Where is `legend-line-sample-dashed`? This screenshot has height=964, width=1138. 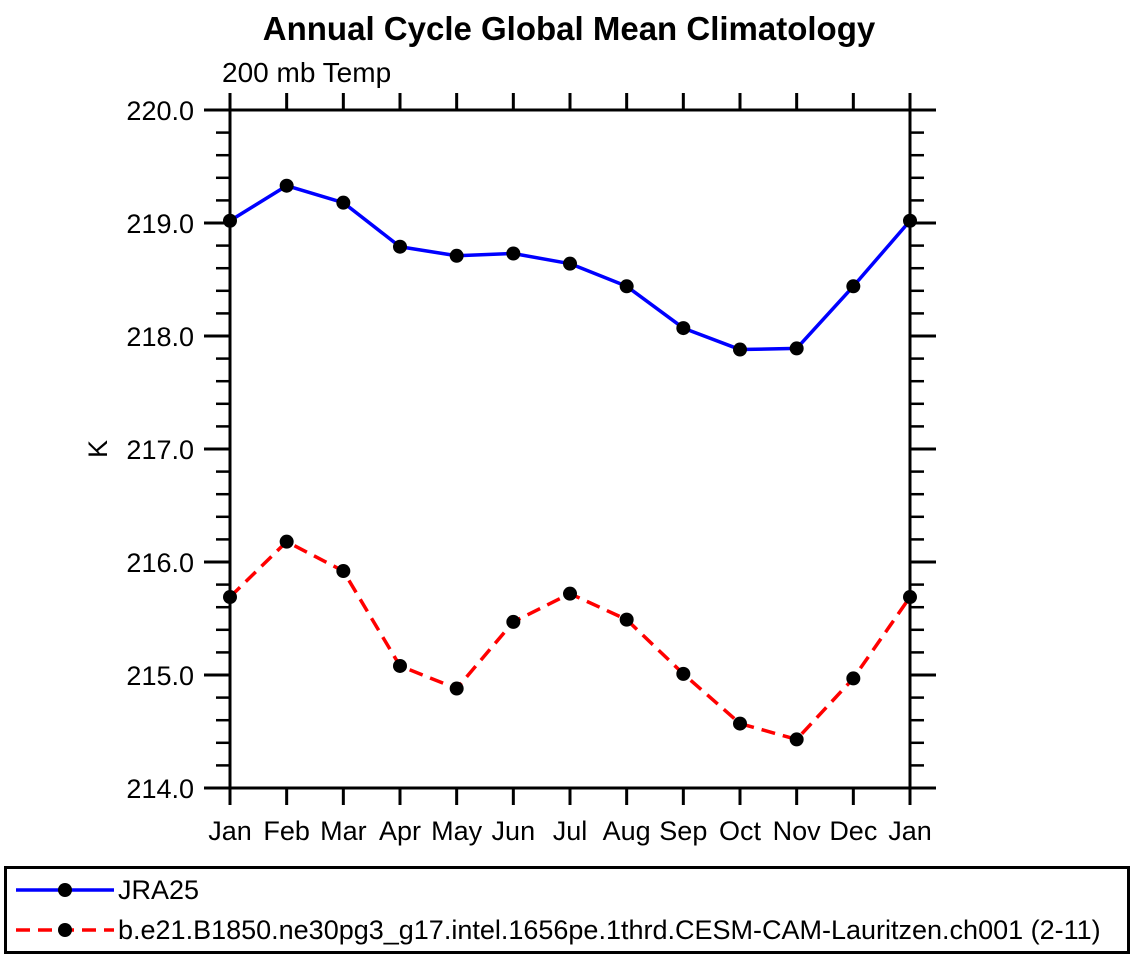
legend-line-sample-dashed is located at coordinates (65, 930).